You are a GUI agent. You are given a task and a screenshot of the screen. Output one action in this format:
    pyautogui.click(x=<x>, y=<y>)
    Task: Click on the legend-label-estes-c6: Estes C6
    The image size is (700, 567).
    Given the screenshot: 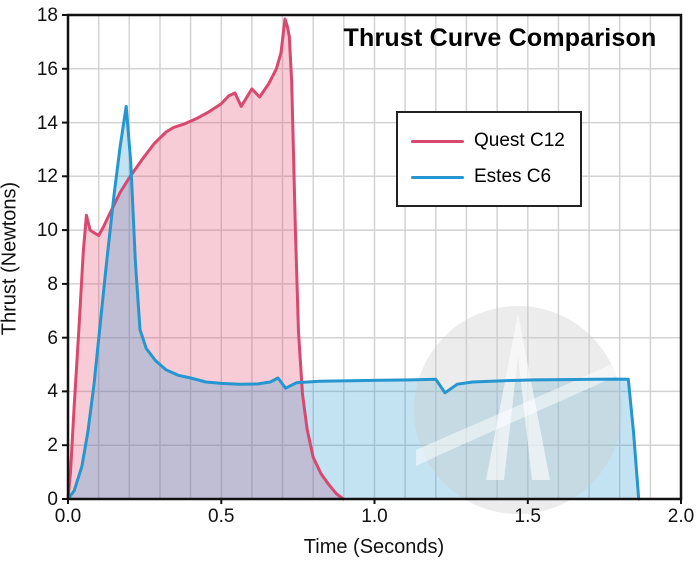 What is the action you would take?
    pyautogui.click(x=513, y=176)
    